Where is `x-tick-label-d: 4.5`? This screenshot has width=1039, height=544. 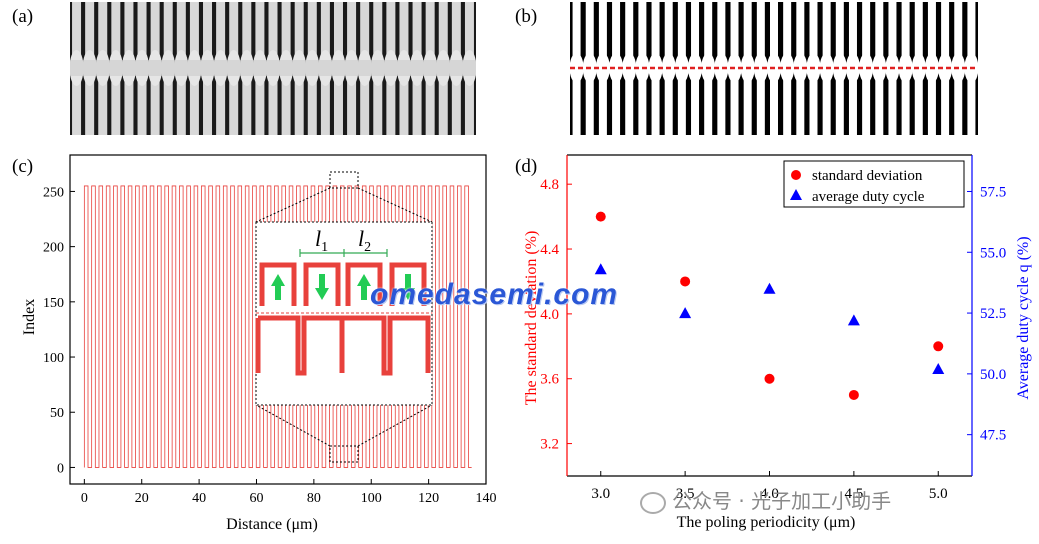 x-tick-label-d: 4.5 is located at coordinates (854, 494).